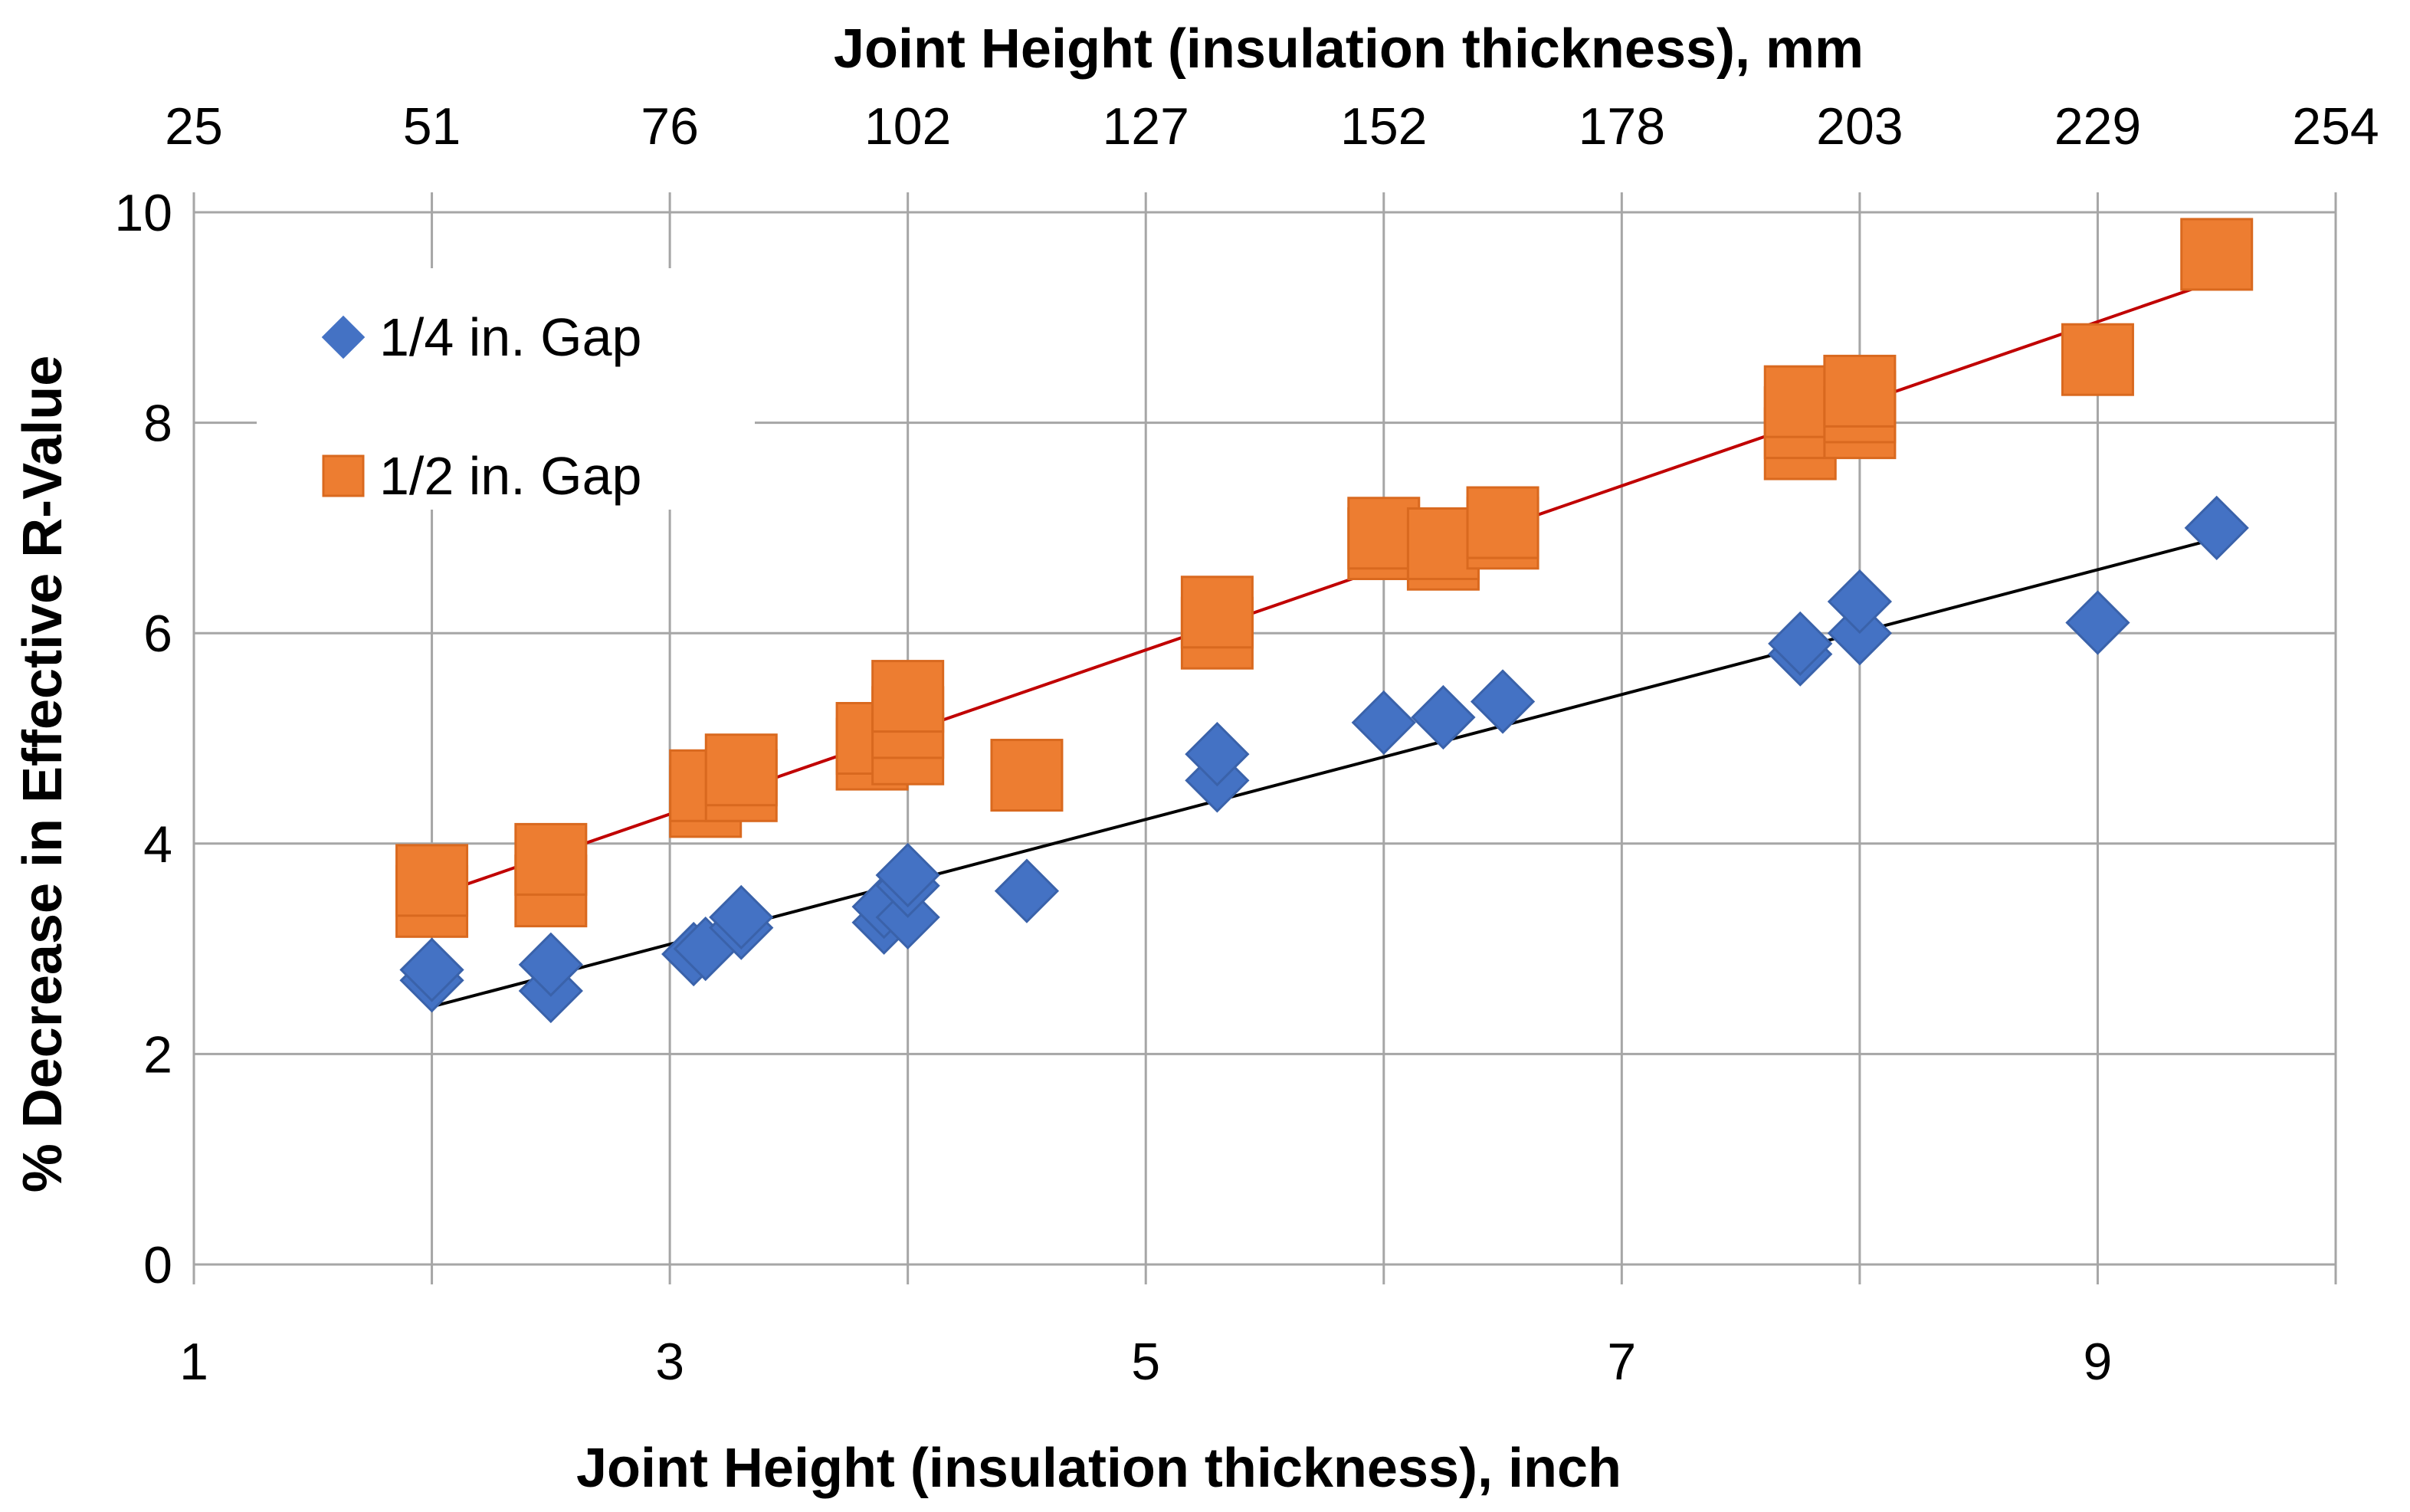 The height and width of the screenshot is (1512, 2410). Describe the element at coordinates (43, 775) in the screenshot. I see `y-axis-title: % Decrease in Effective R-Value` at that location.